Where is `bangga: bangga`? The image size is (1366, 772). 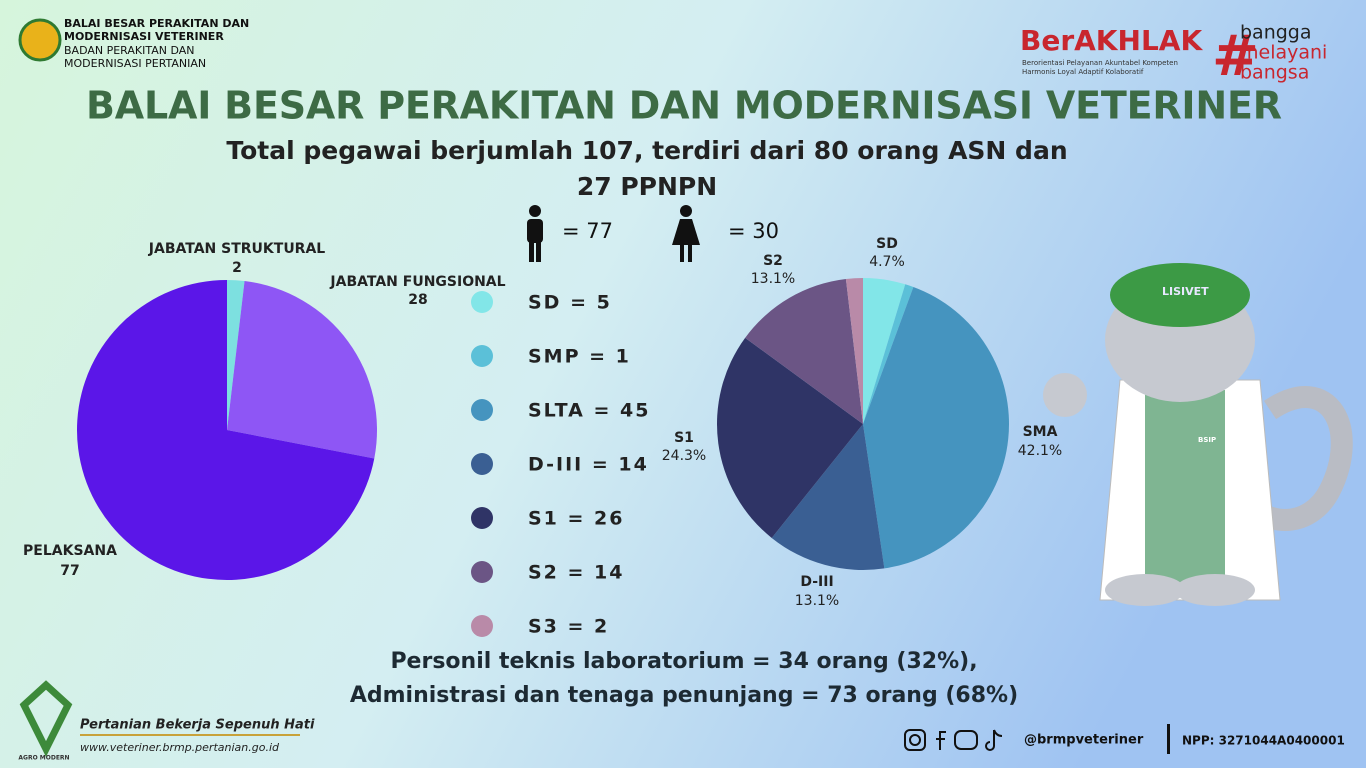
bangga: bangga is located at coordinates (1276, 33).